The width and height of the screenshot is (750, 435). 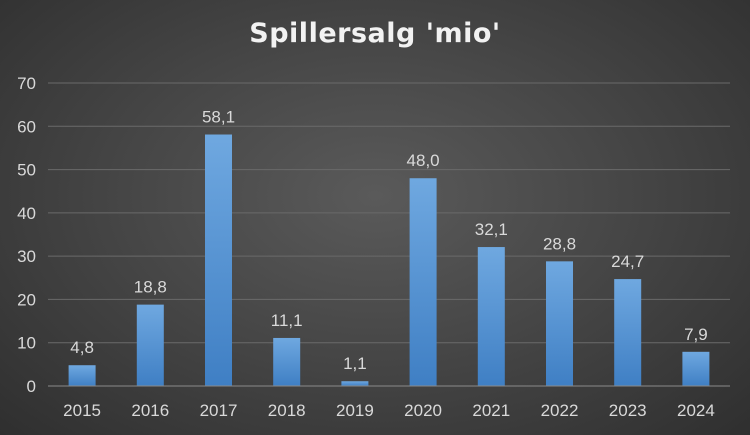 I want to click on x-tick-label: 2019, so click(x=355, y=410).